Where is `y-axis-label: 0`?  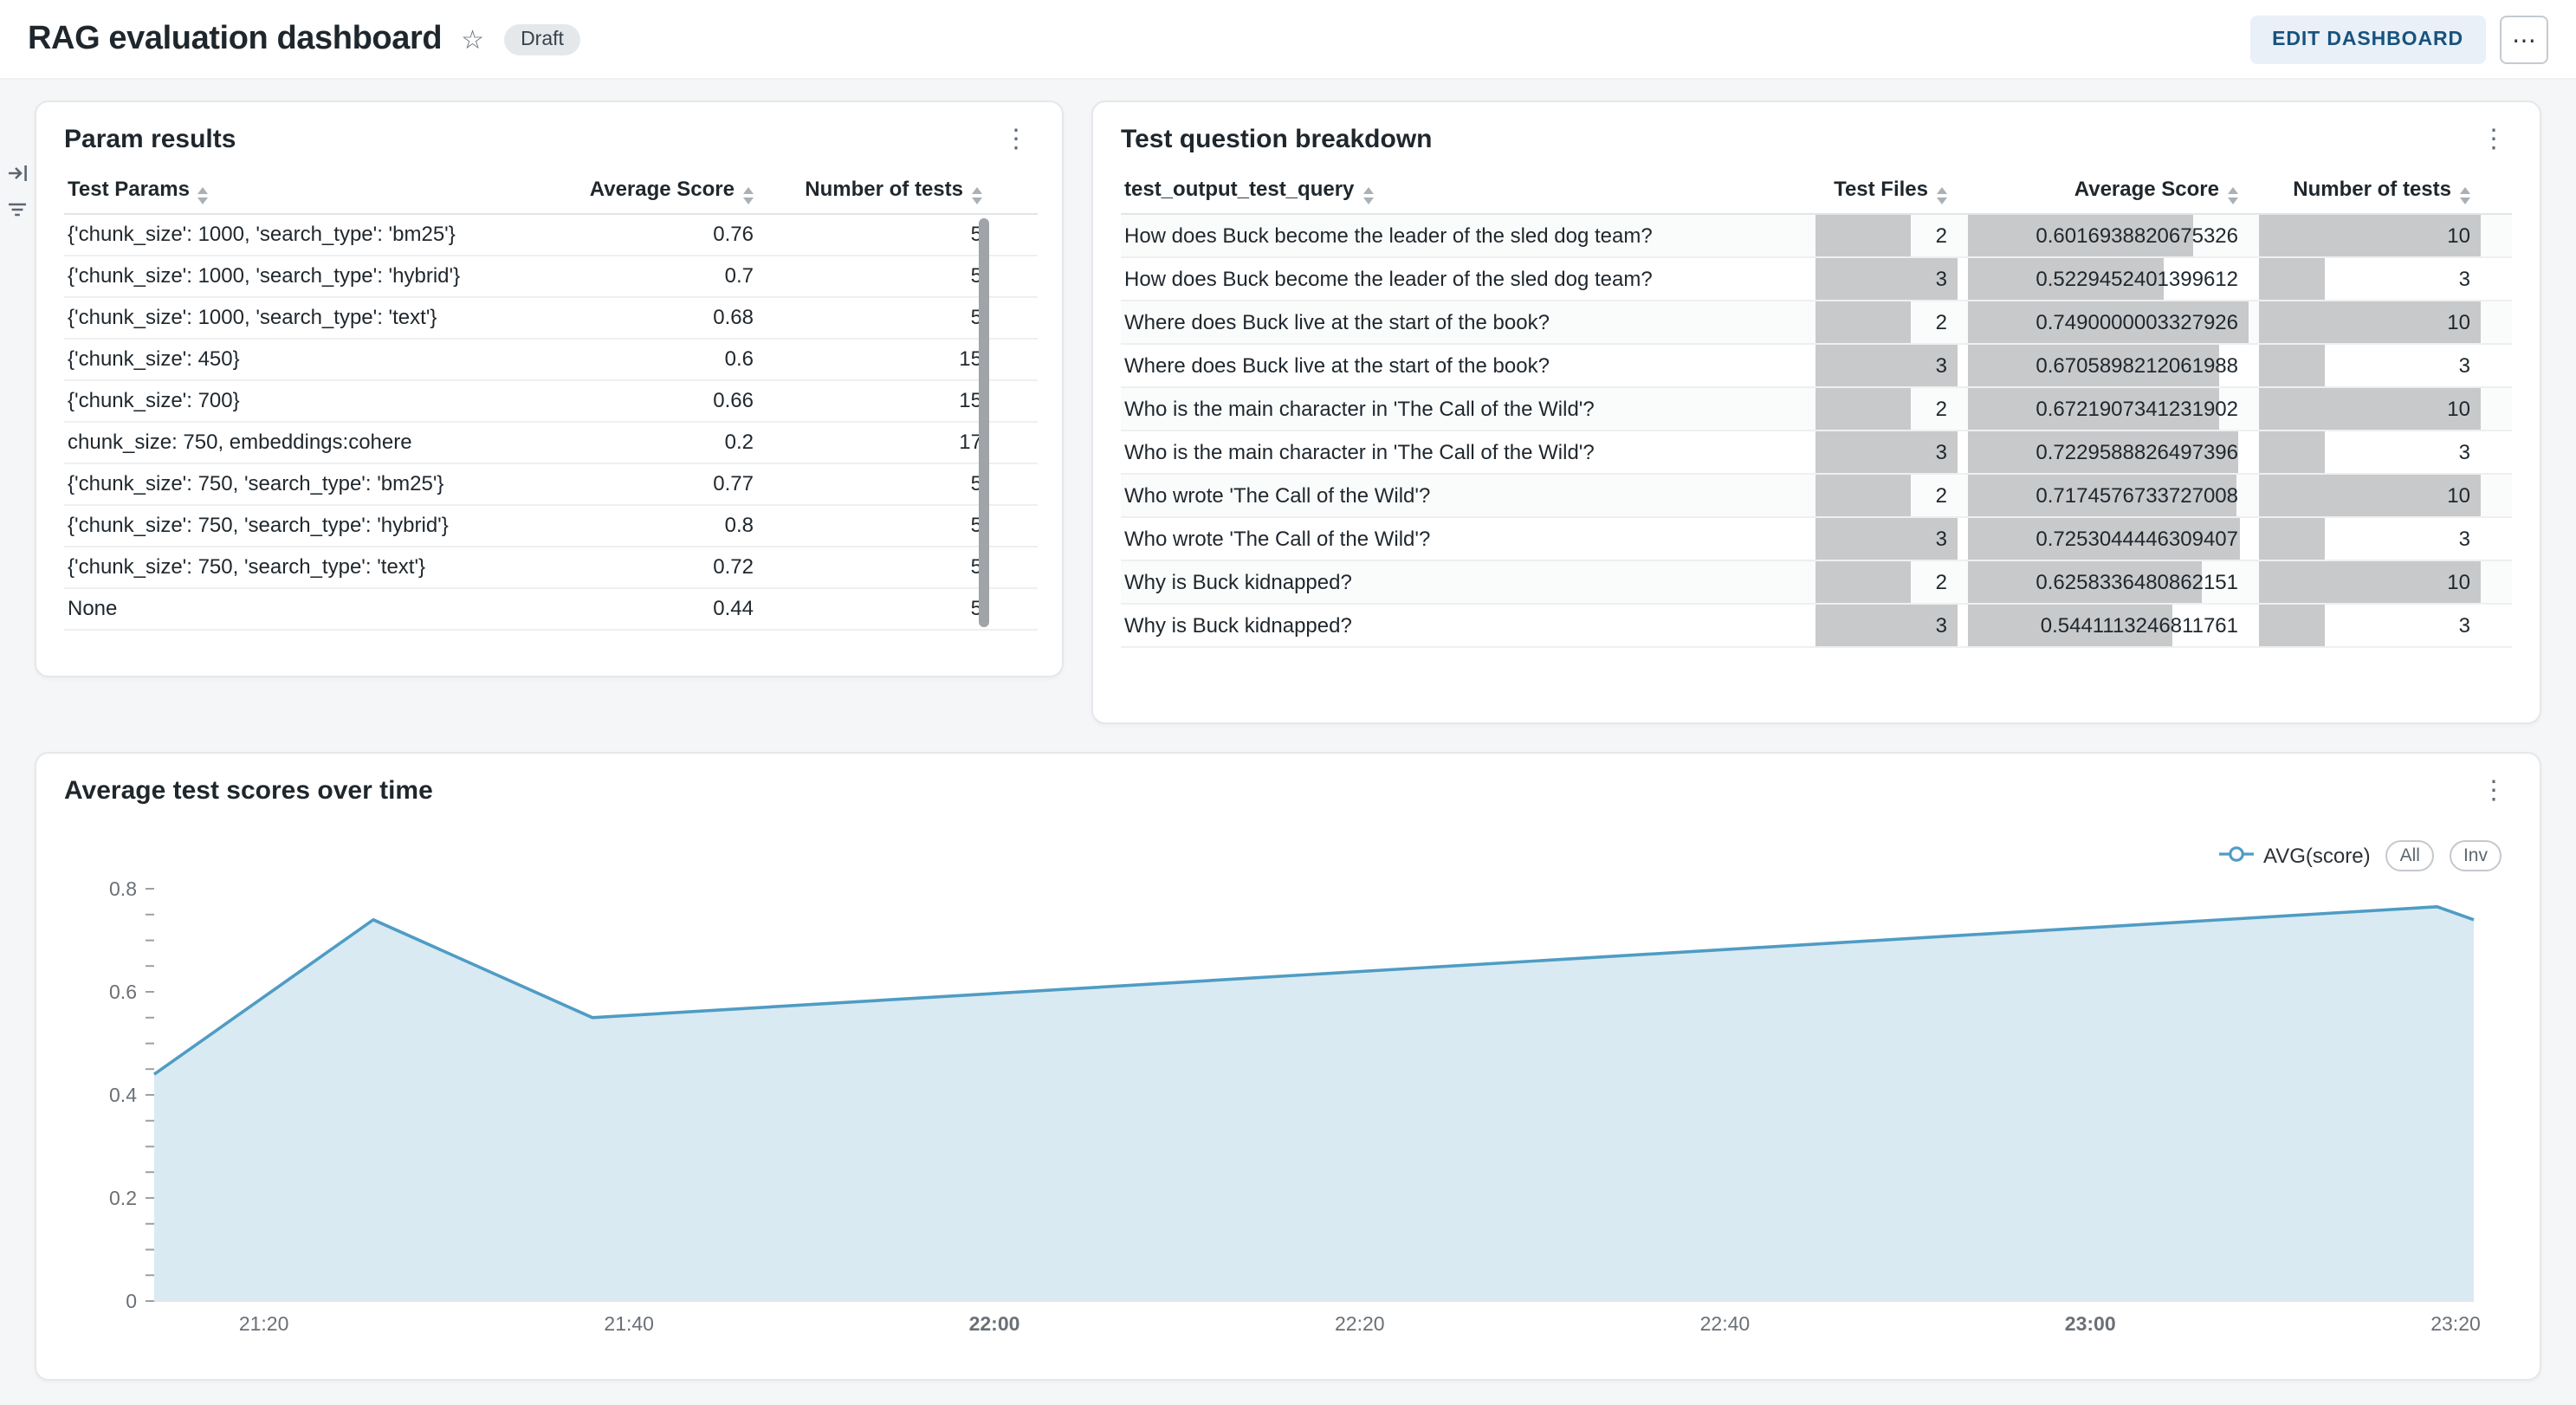
y-axis-label: 0 is located at coordinates (131, 1301).